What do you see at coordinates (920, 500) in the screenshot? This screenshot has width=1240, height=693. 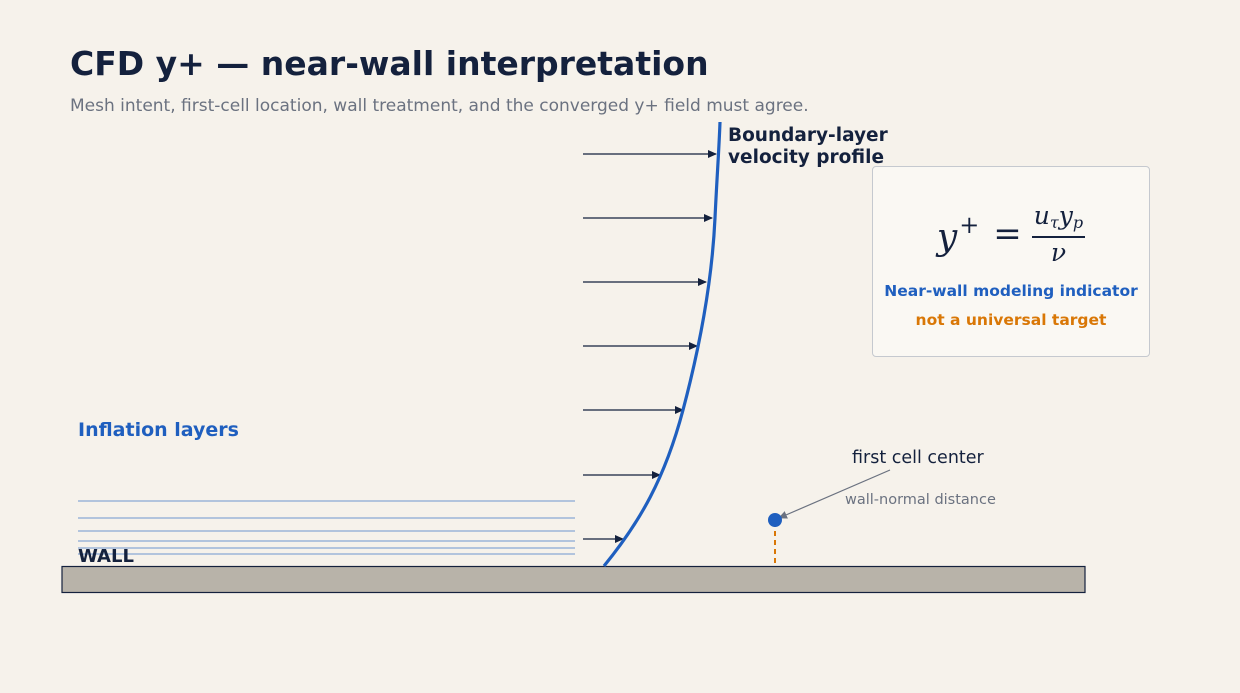 I see `wall-normal-distance-label: wall-normal distance` at bounding box center [920, 500].